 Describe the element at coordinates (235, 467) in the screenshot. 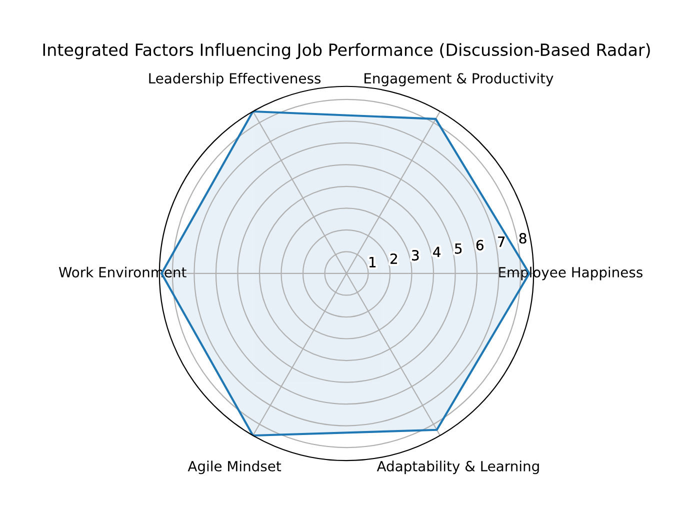

I see `spoke-label: Agile Mindset` at that location.